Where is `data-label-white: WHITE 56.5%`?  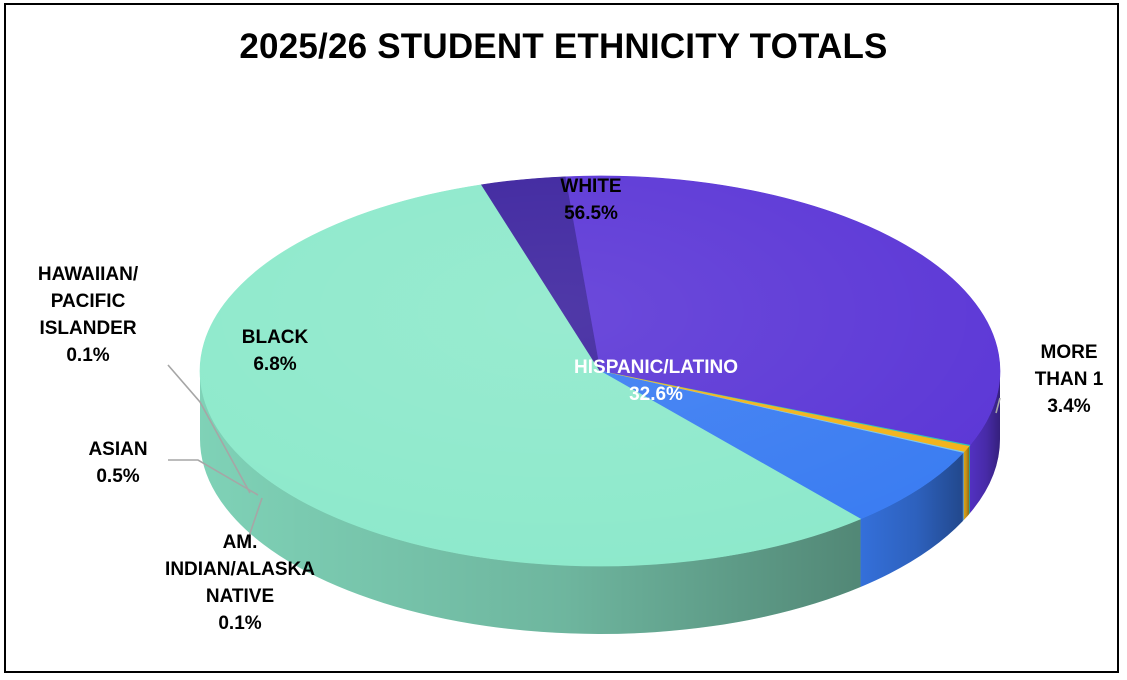
data-label-white: WHITE 56.5% is located at coordinates (590, 200).